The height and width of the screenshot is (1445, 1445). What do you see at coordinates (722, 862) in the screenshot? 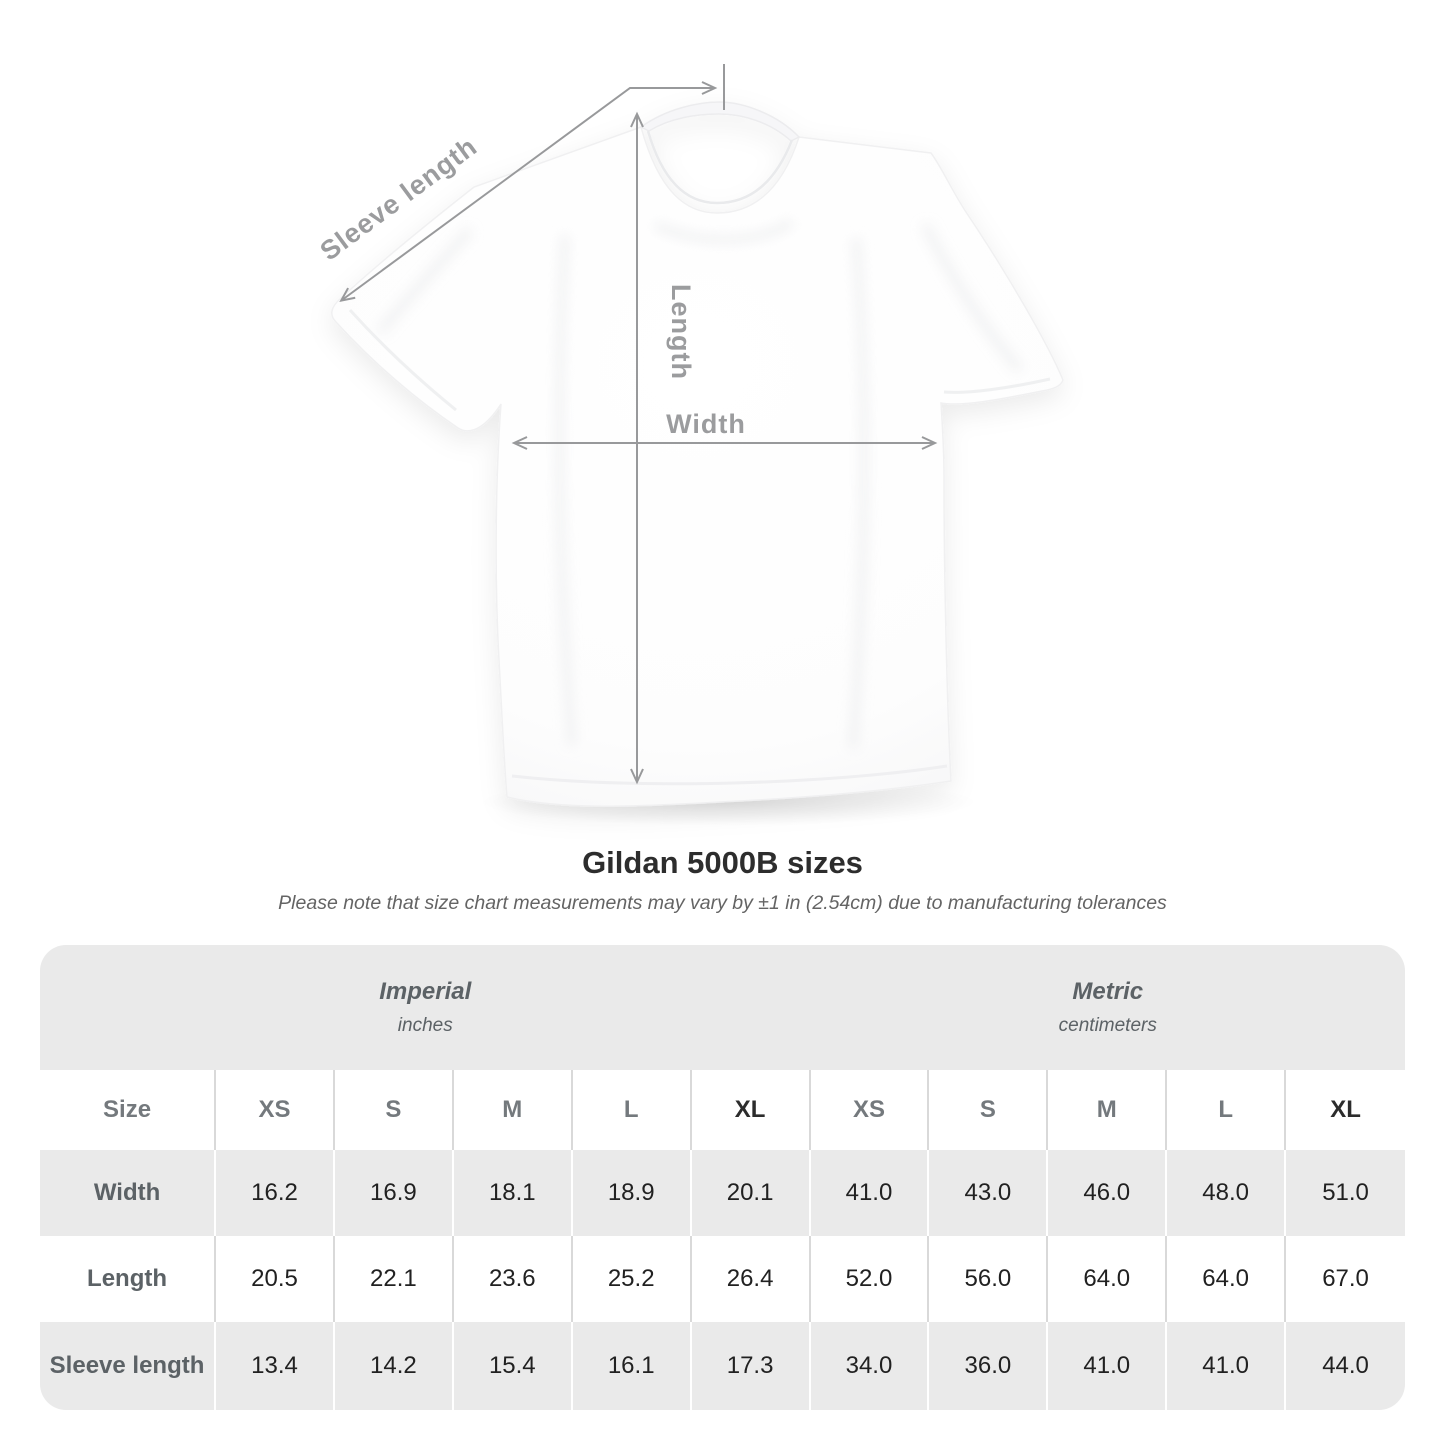
I see `page-title: Gildan 5000B sizes` at bounding box center [722, 862].